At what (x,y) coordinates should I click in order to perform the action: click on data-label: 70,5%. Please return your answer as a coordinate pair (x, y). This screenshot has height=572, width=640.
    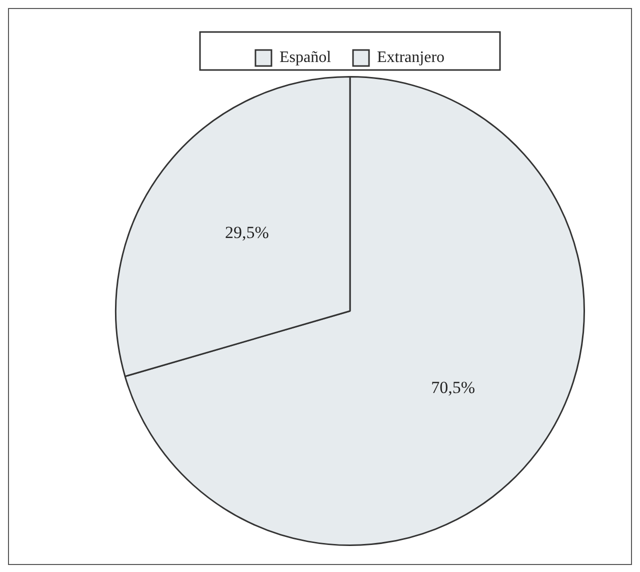
    Looking at the image, I should click on (453, 387).